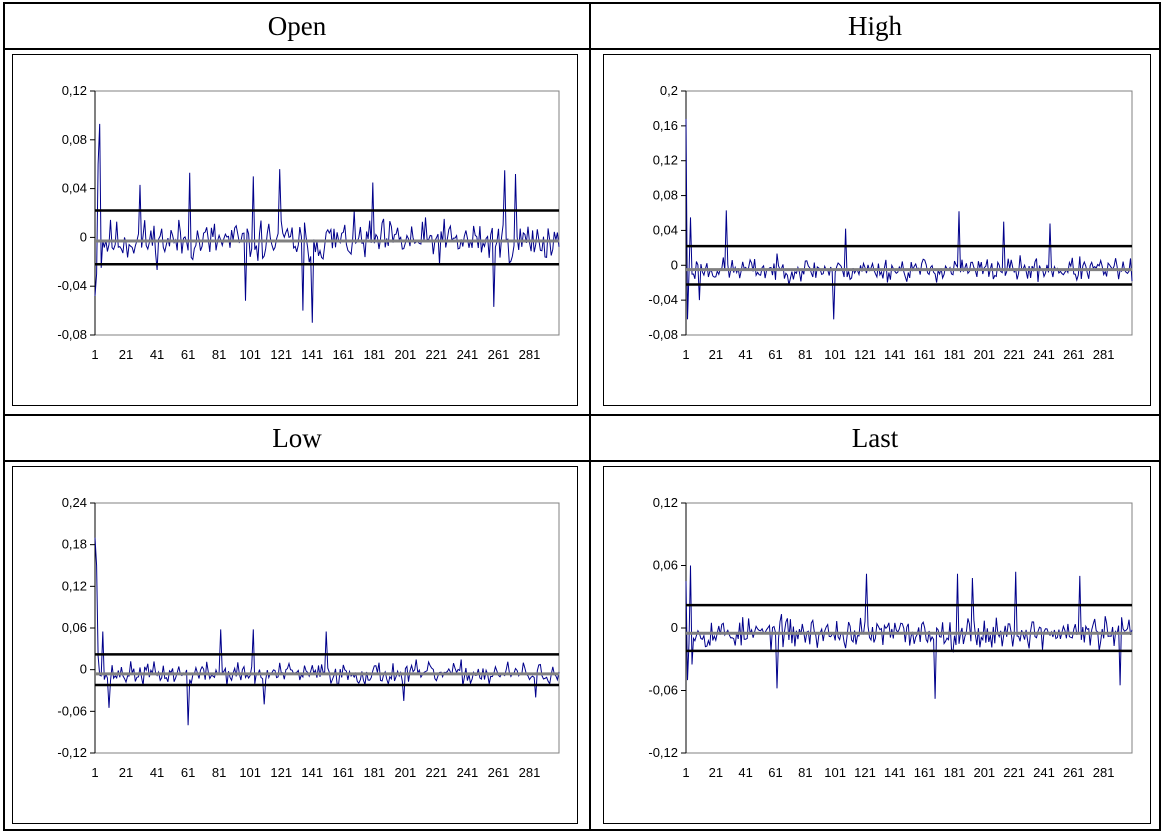 The width and height of the screenshot is (1164, 832). I want to click on y-tick-label: 0,04, so click(665, 229).